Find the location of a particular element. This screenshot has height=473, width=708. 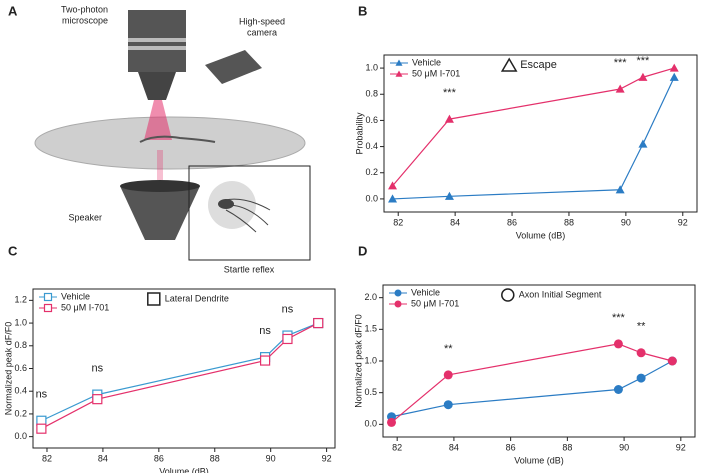

y-axis-label: Probability is located at coordinates (359, 133).